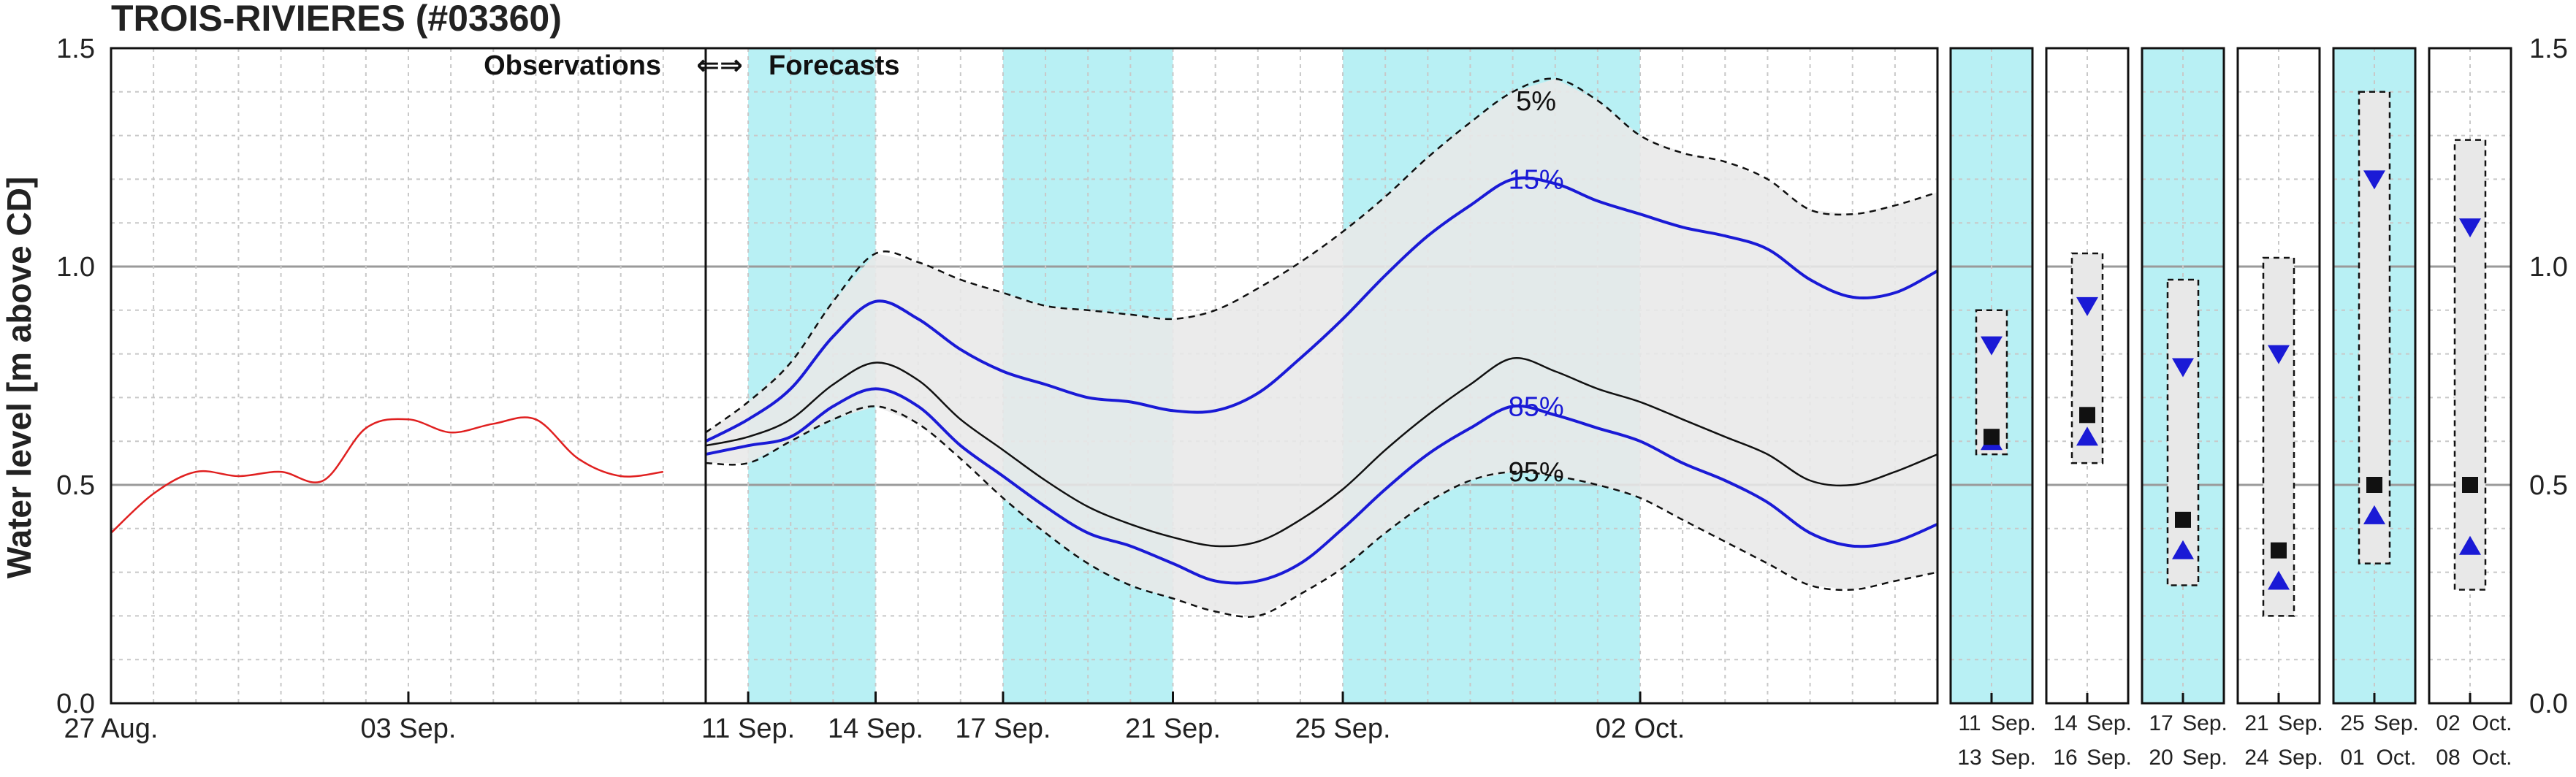  Describe the element at coordinates (1536, 101) in the screenshot. I see `percentile-label: 5%` at that location.